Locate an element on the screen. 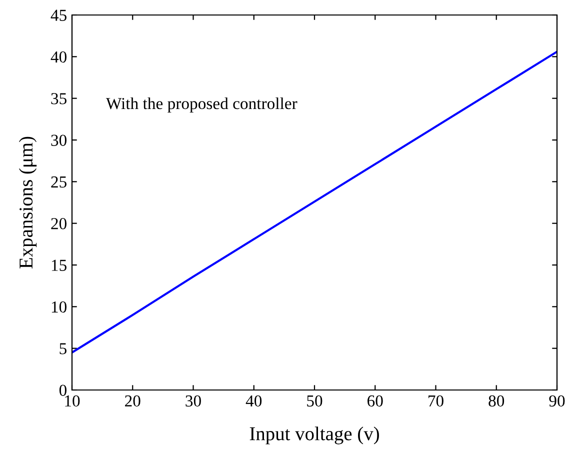  y-tick-label: 20 is located at coordinates (59, 224).